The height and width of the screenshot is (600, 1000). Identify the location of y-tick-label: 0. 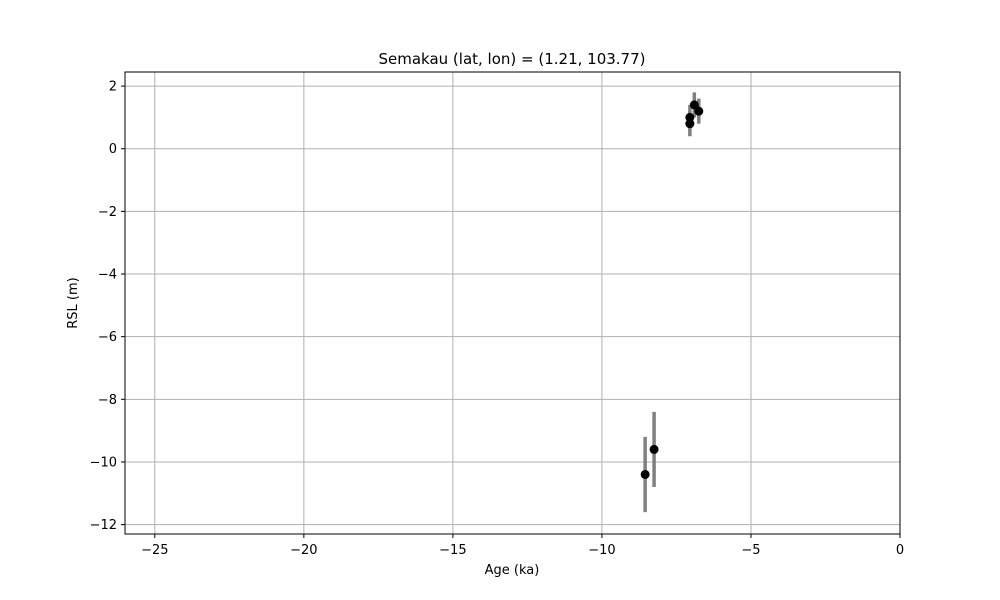
(113, 149).